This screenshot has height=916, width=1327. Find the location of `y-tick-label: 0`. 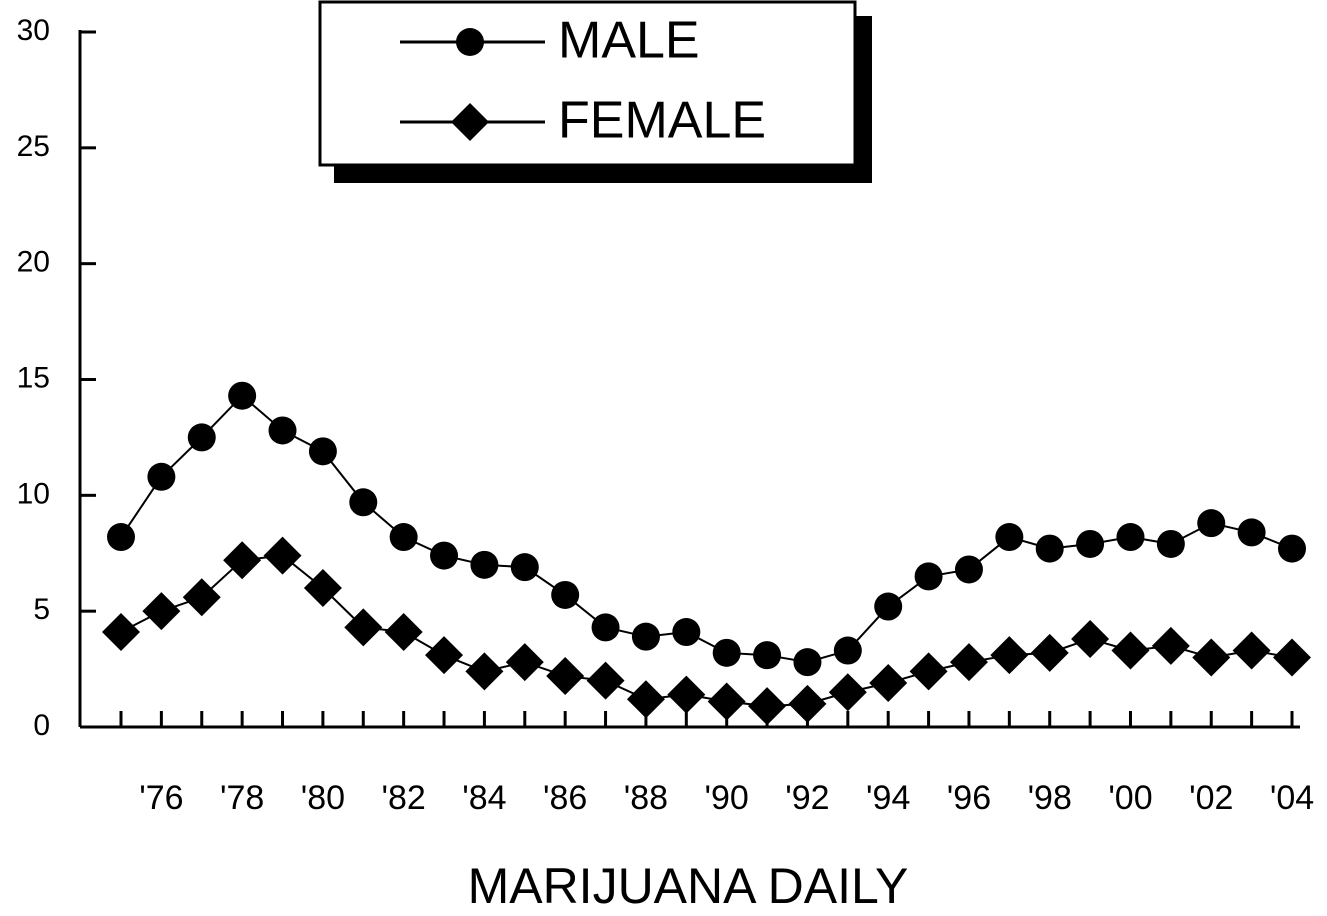

y-tick-label: 0 is located at coordinates (41, 725).